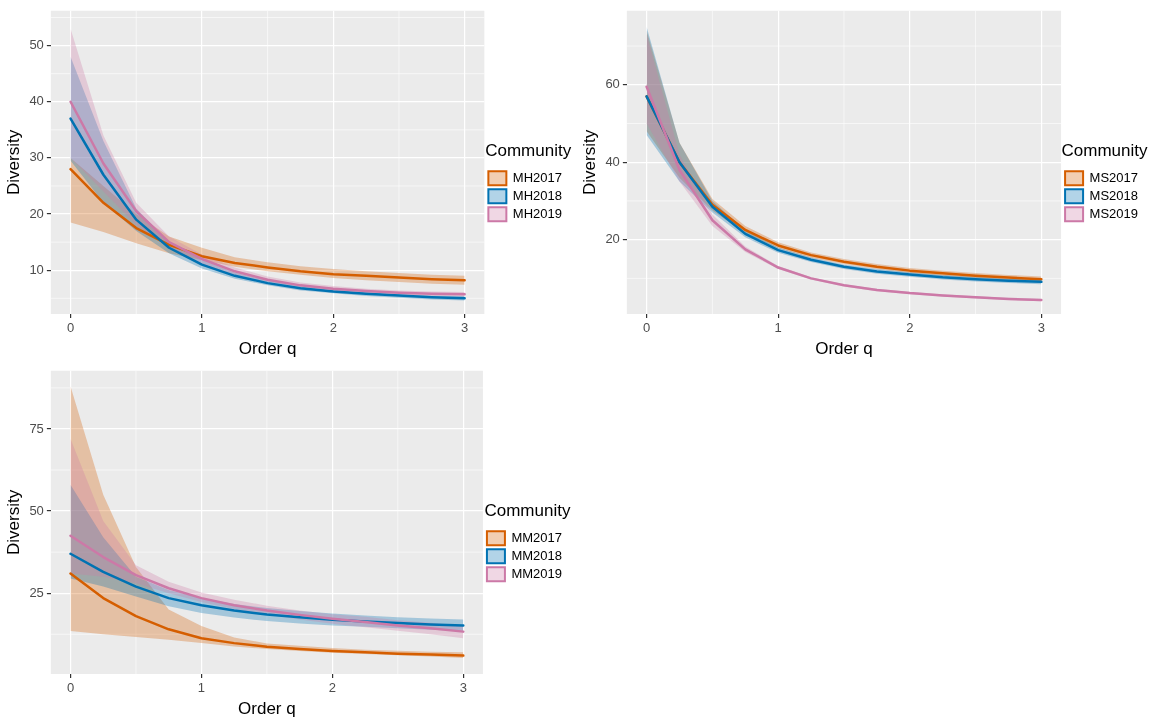 The height and width of the screenshot is (720, 1152). Describe the element at coordinates (537, 213) in the screenshot. I see `legend-label: MH2019` at that location.